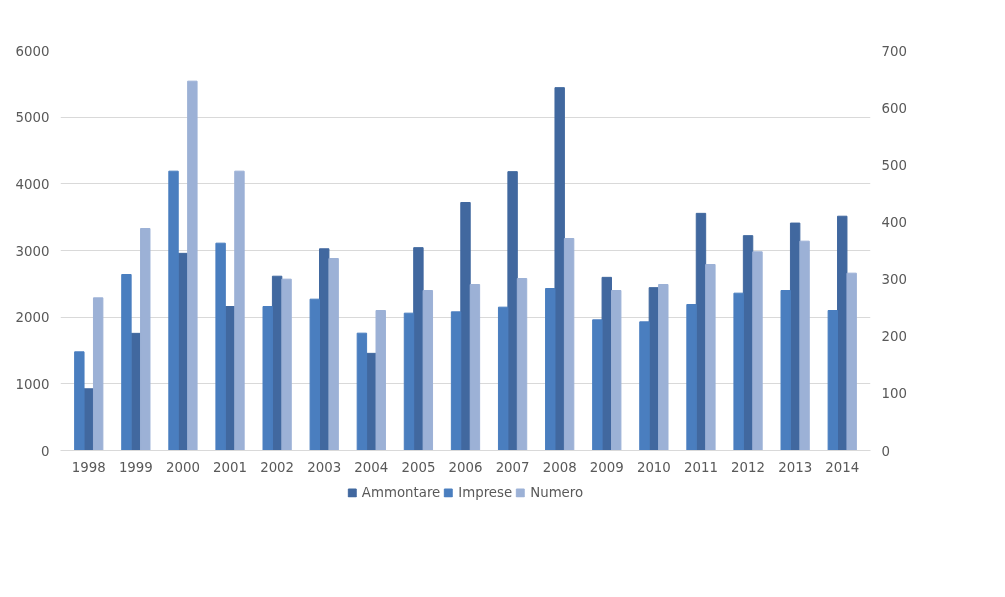 Image resolution: width=1005 pixels, height=597 pixels. What do you see at coordinates (795, 467) in the screenshot?
I see `x-tick-label: 2013` at bounding box center [795, 467].